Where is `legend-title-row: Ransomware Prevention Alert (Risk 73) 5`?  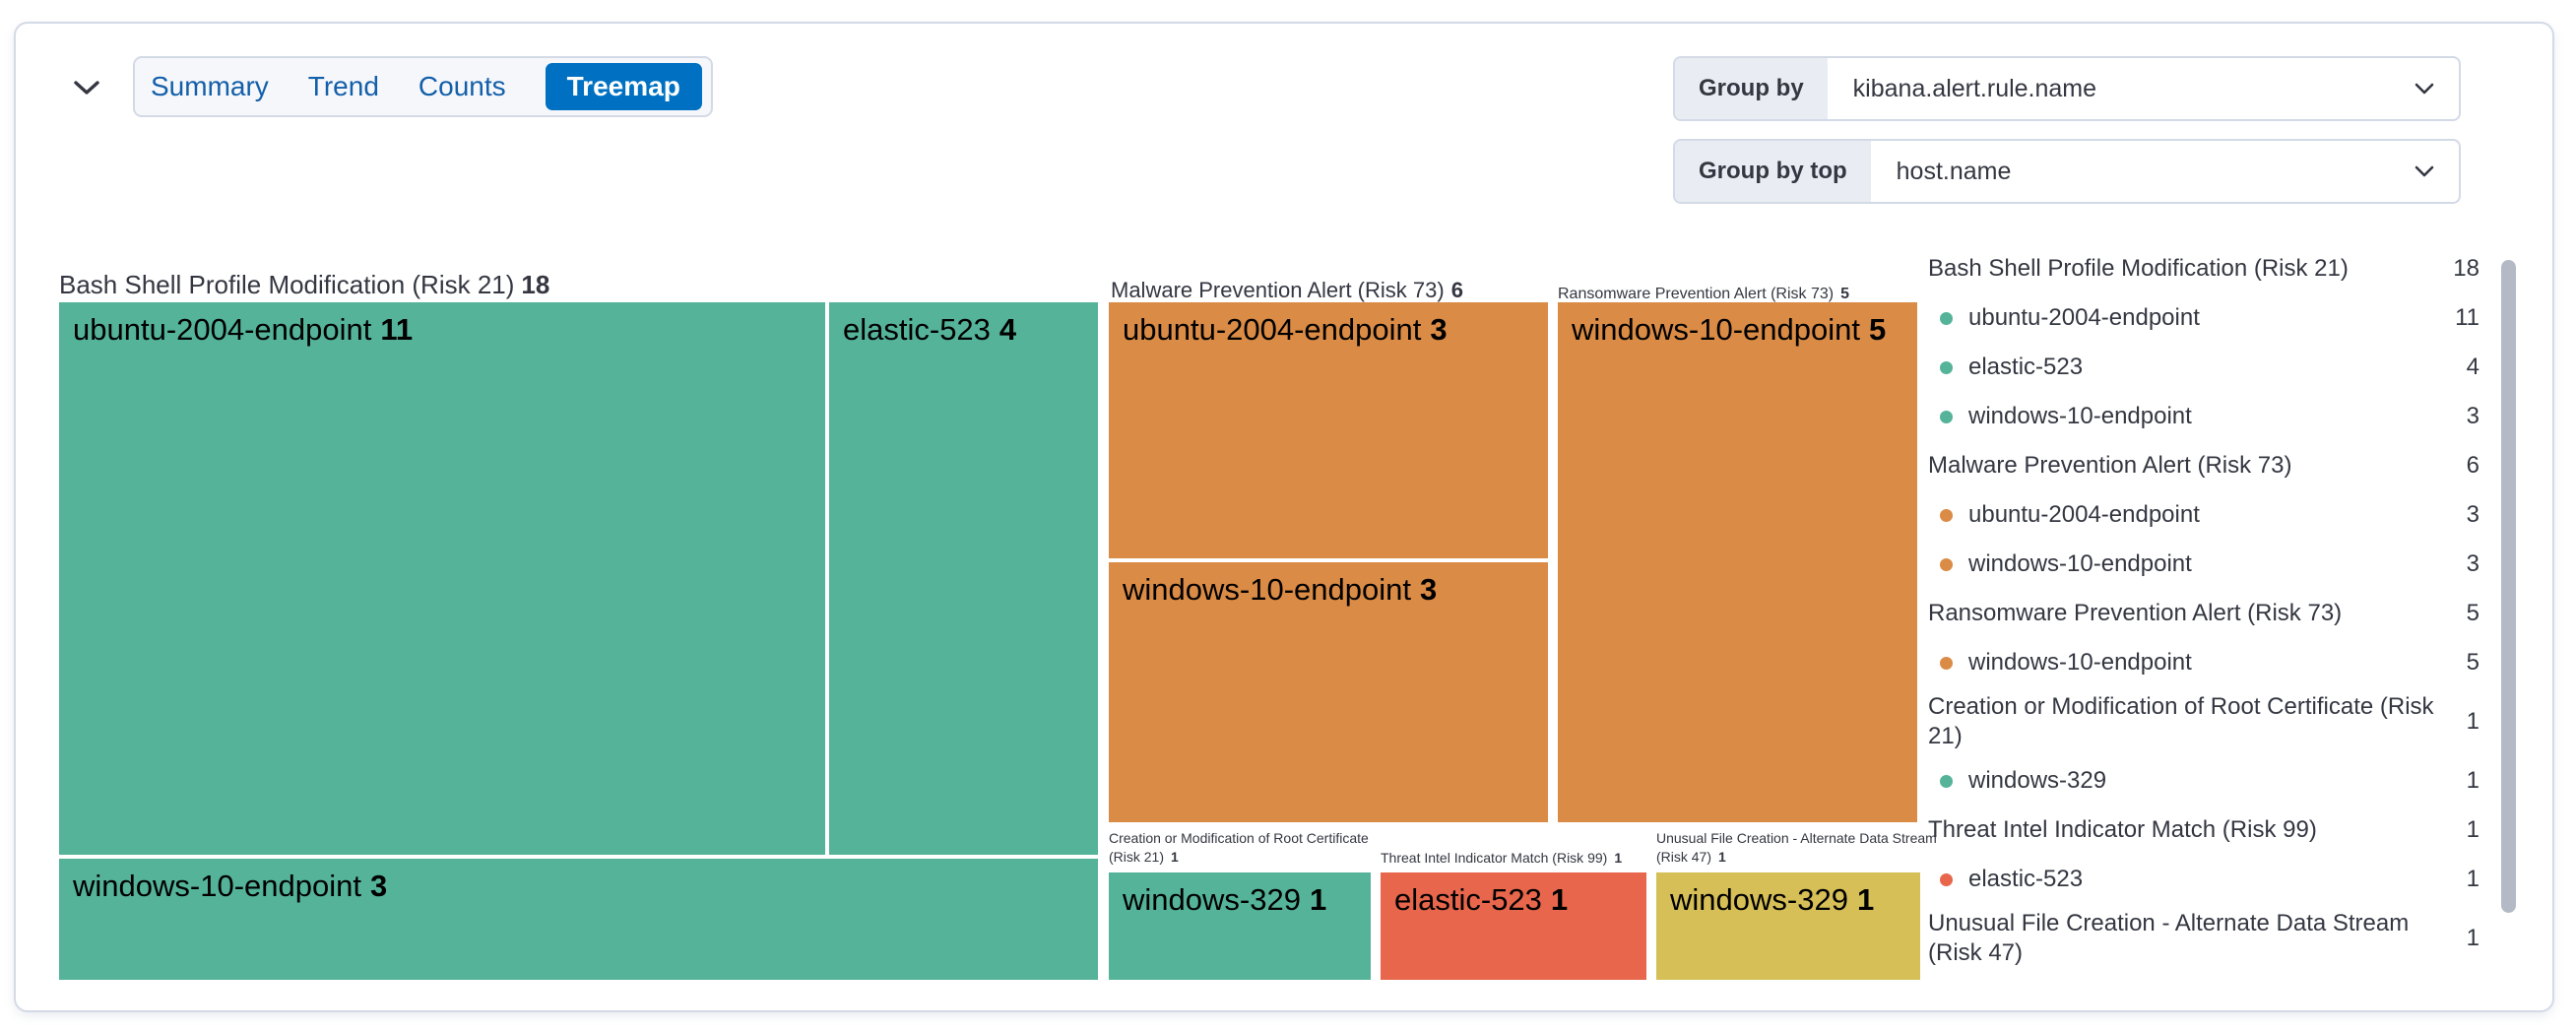
legend-title-row: Ransomware Prevention Alert (Risk 73) 5 is located at coordinates (2203, 613).